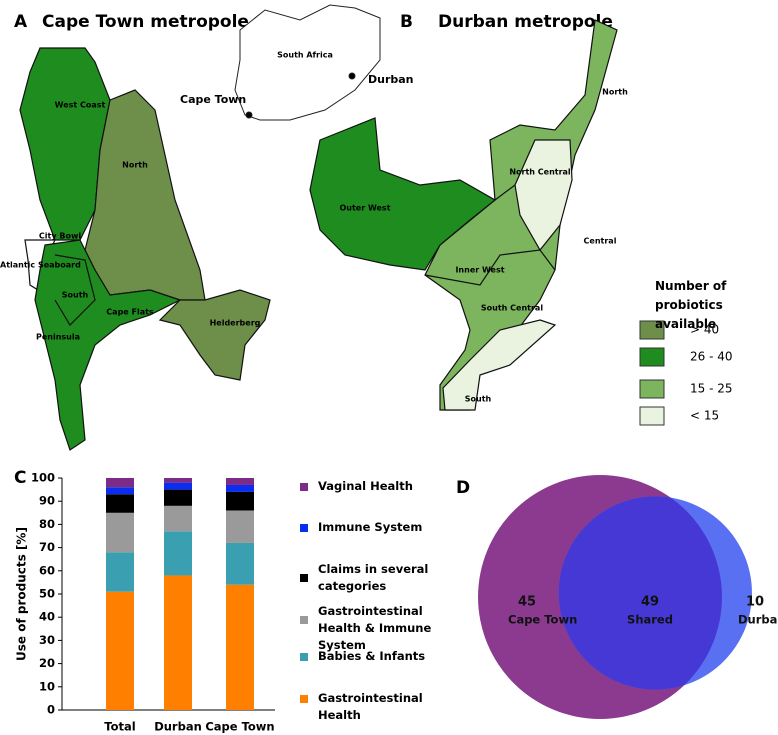 The width and height of the screenshot is (778, 735). What do you see at coordinates (370, 527) in the screenshot?
I see `legend-label: Immune System` at bounding box center [370, 527].